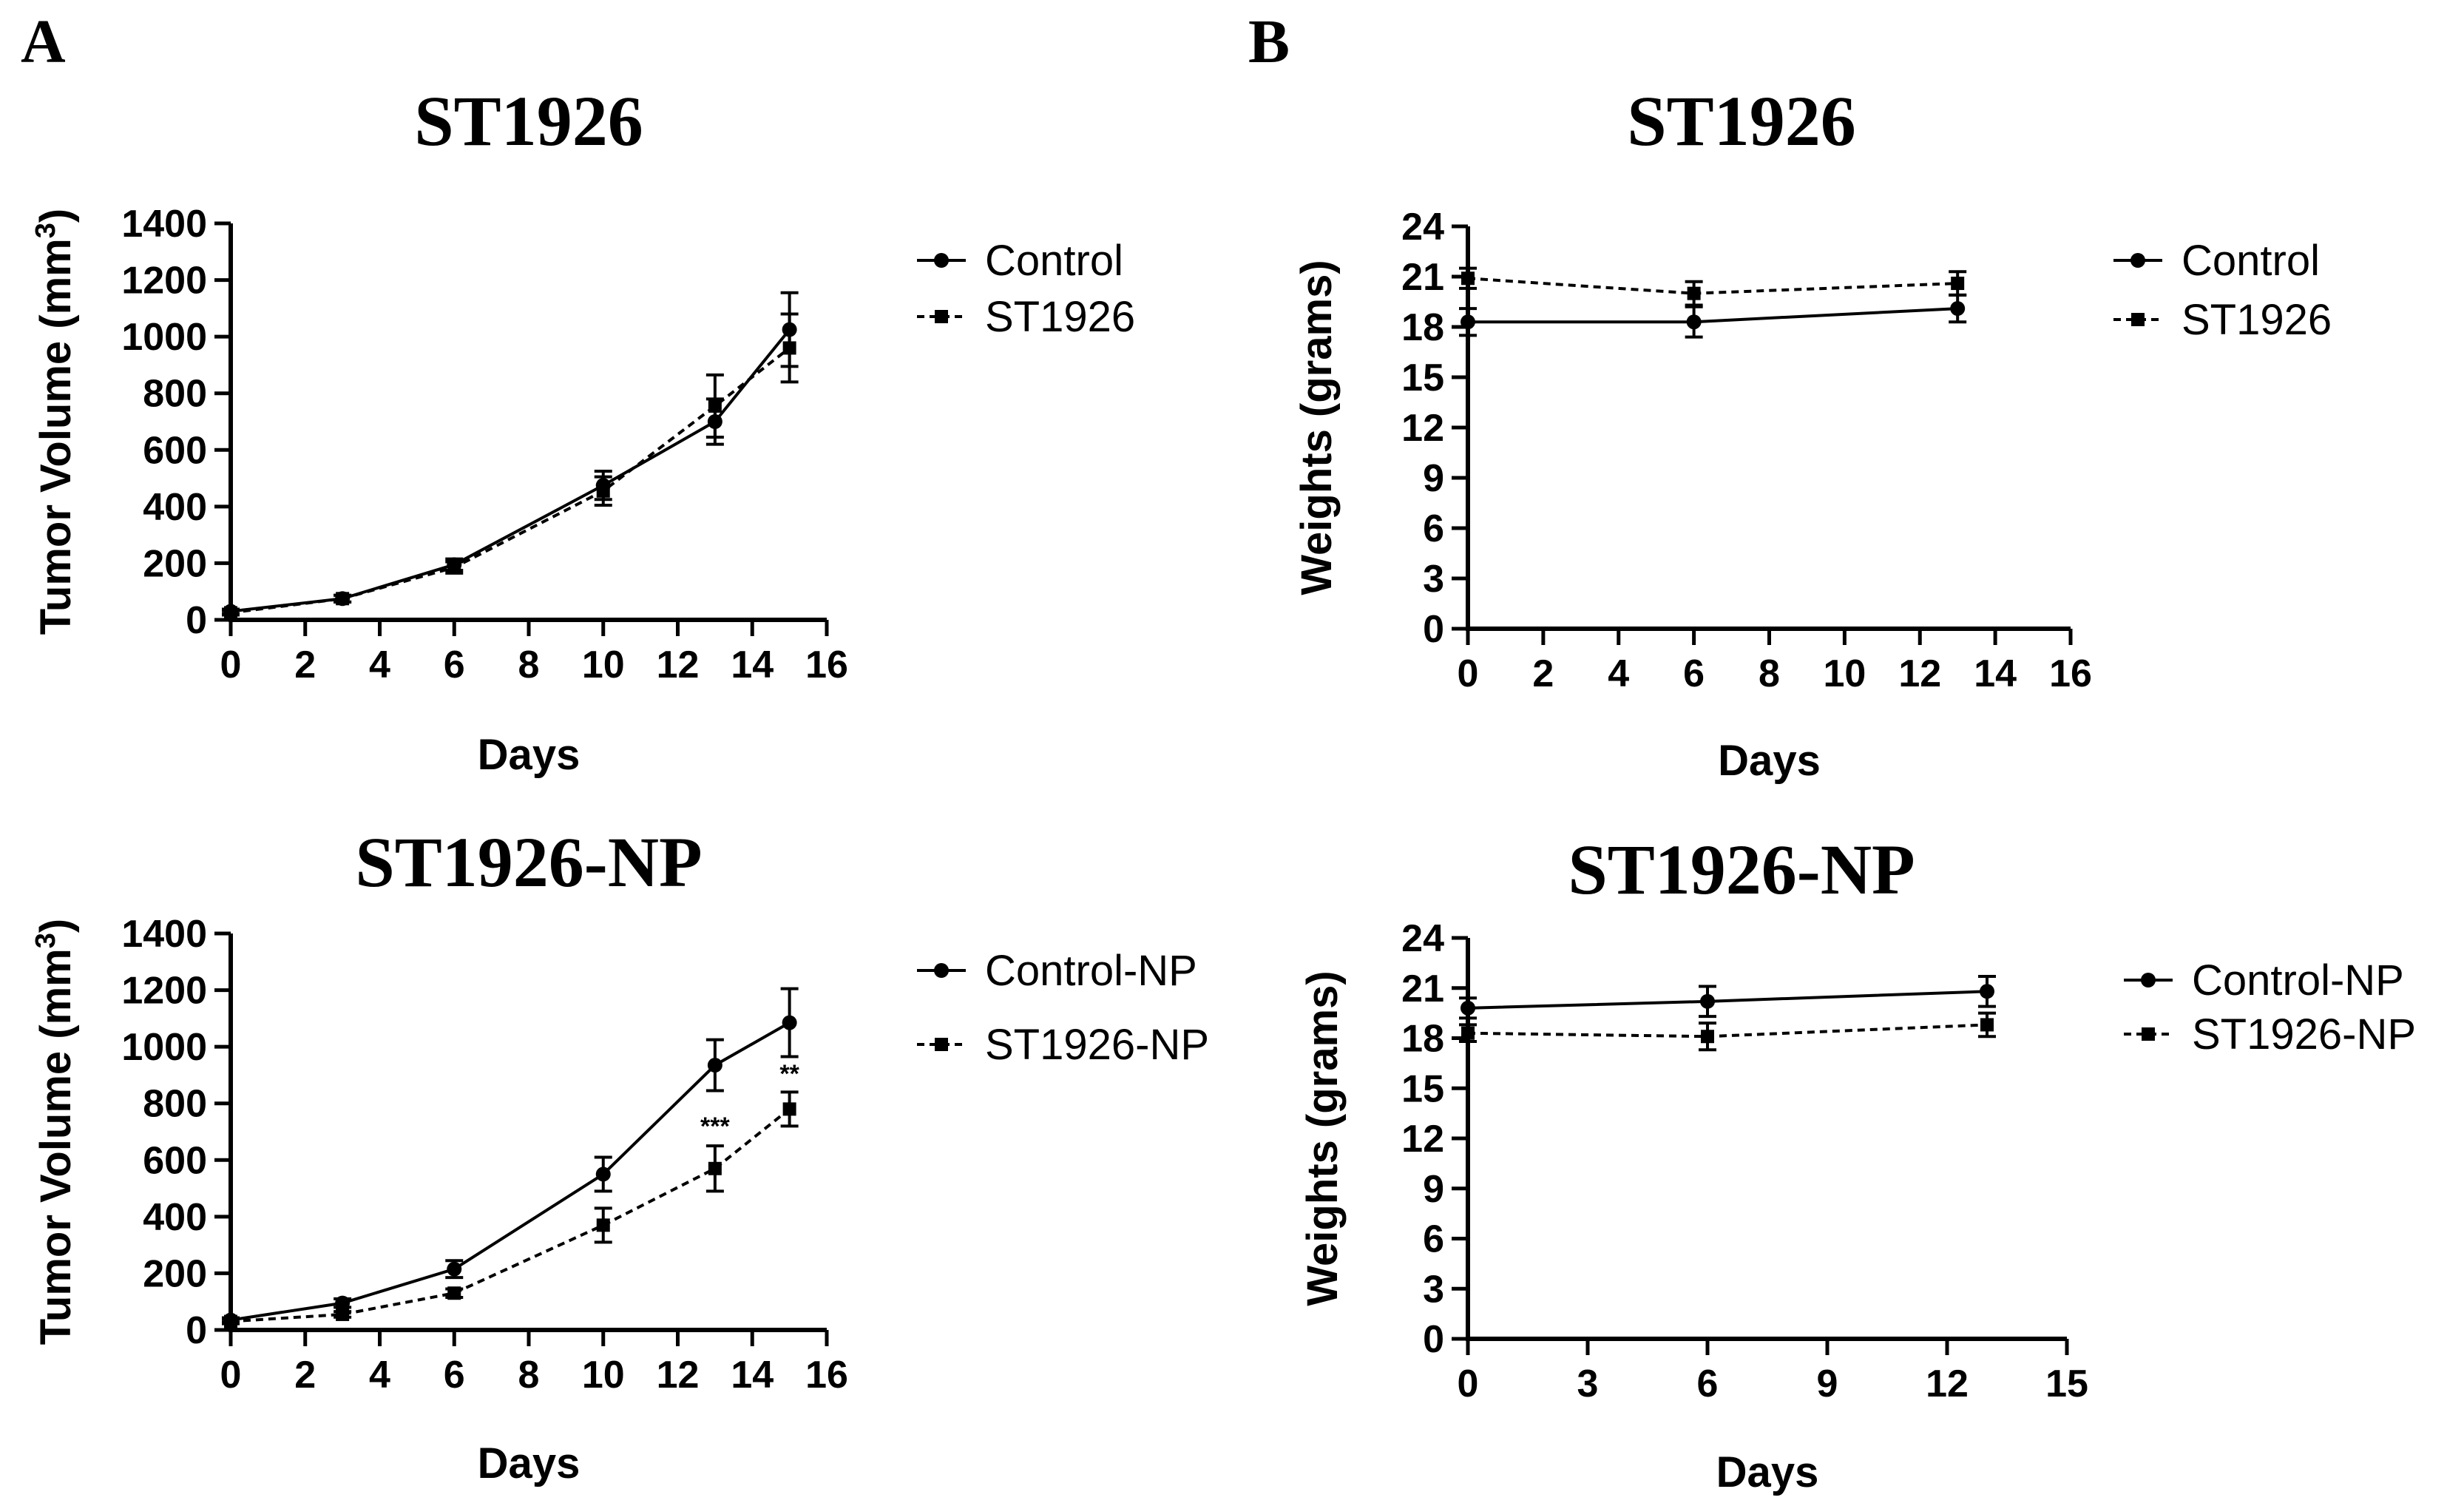  Describe the element at coordinates (1422, 428) in the screenshot. I see `y-tick-label: 12` at that location.